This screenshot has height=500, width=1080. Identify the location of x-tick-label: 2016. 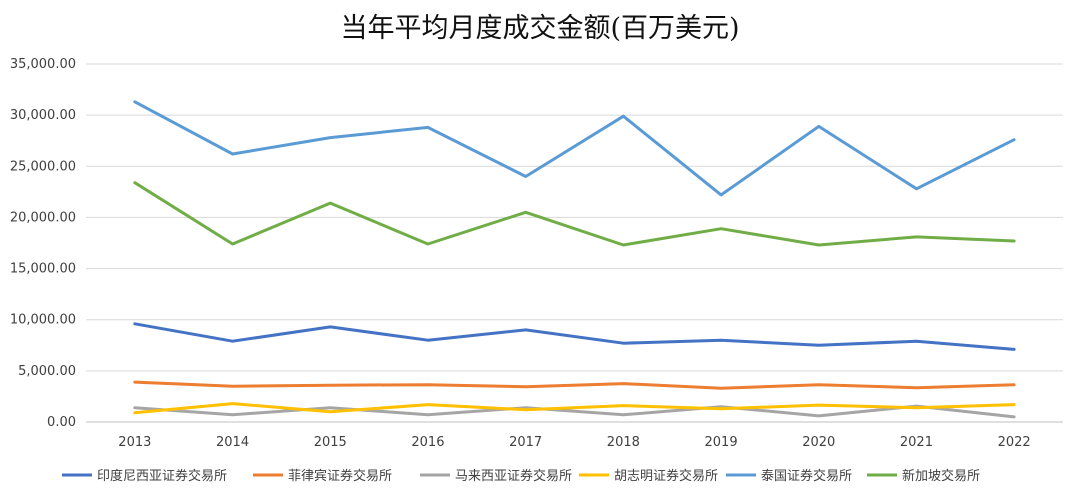
(427, 442).